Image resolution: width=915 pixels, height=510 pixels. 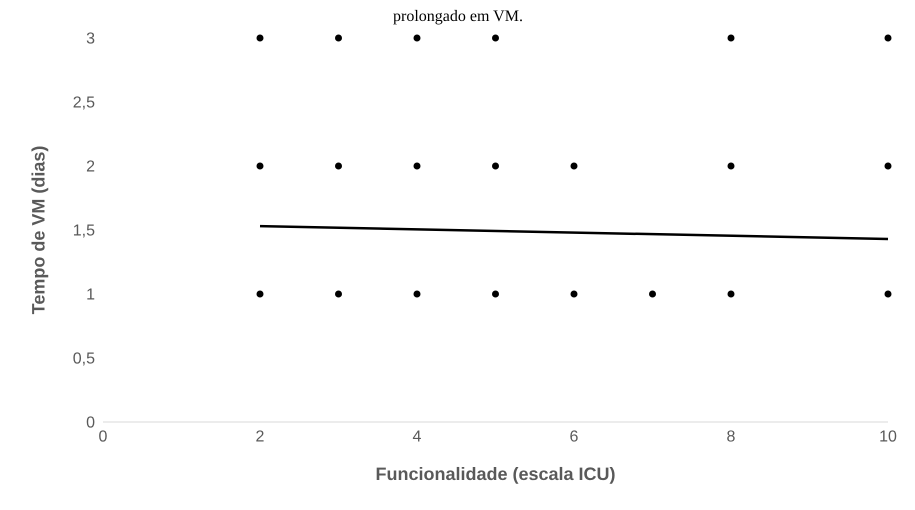 What do you see at coordinates (731, 437) in the screenshot?
I see `x-tick-label: 8` at bounding box center [731, 437].